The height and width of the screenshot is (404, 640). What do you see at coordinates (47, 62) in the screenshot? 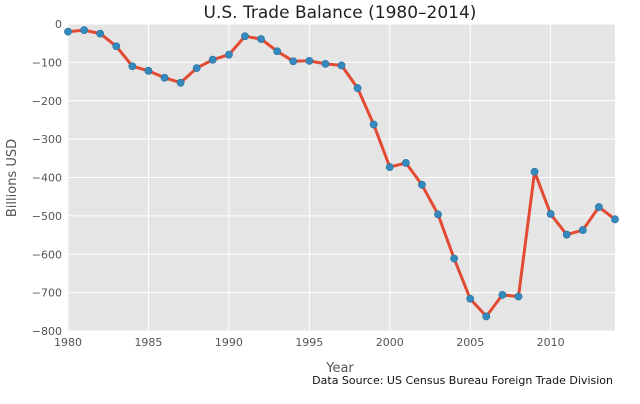
I see `y-tick-label: −100` at bounding box center [47, 62].